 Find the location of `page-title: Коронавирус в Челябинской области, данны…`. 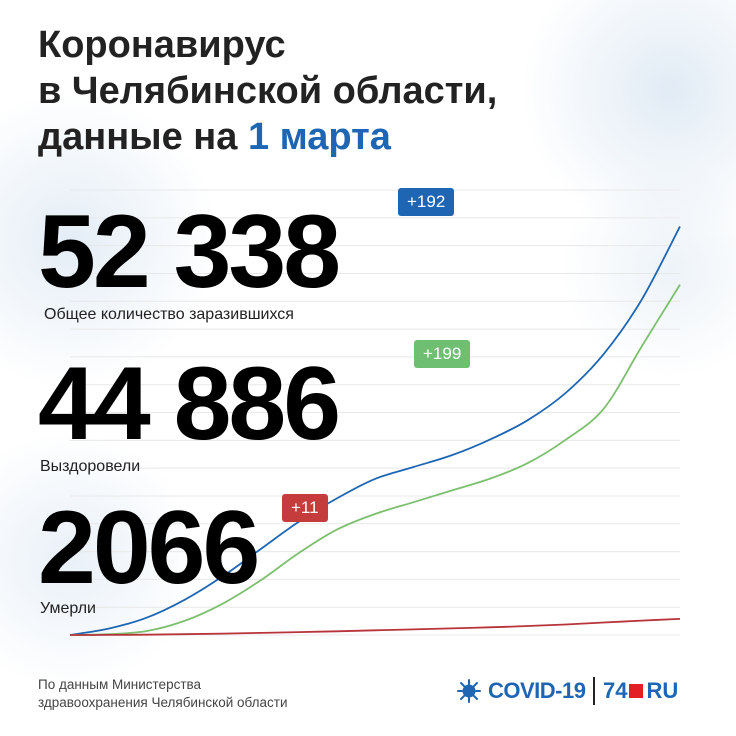

page-title: Коронавирус в Челябинской области, данны… is located at coordinates (267, 91).